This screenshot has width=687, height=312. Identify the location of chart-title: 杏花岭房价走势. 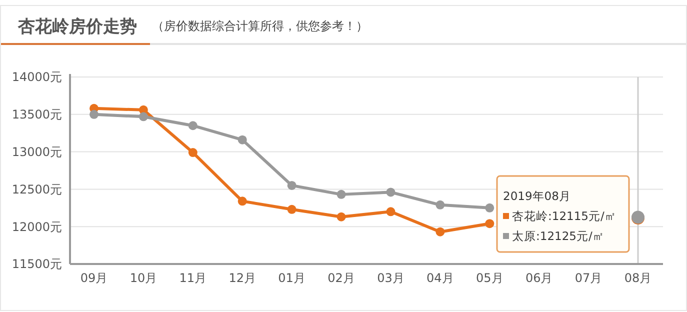
(77, 27).